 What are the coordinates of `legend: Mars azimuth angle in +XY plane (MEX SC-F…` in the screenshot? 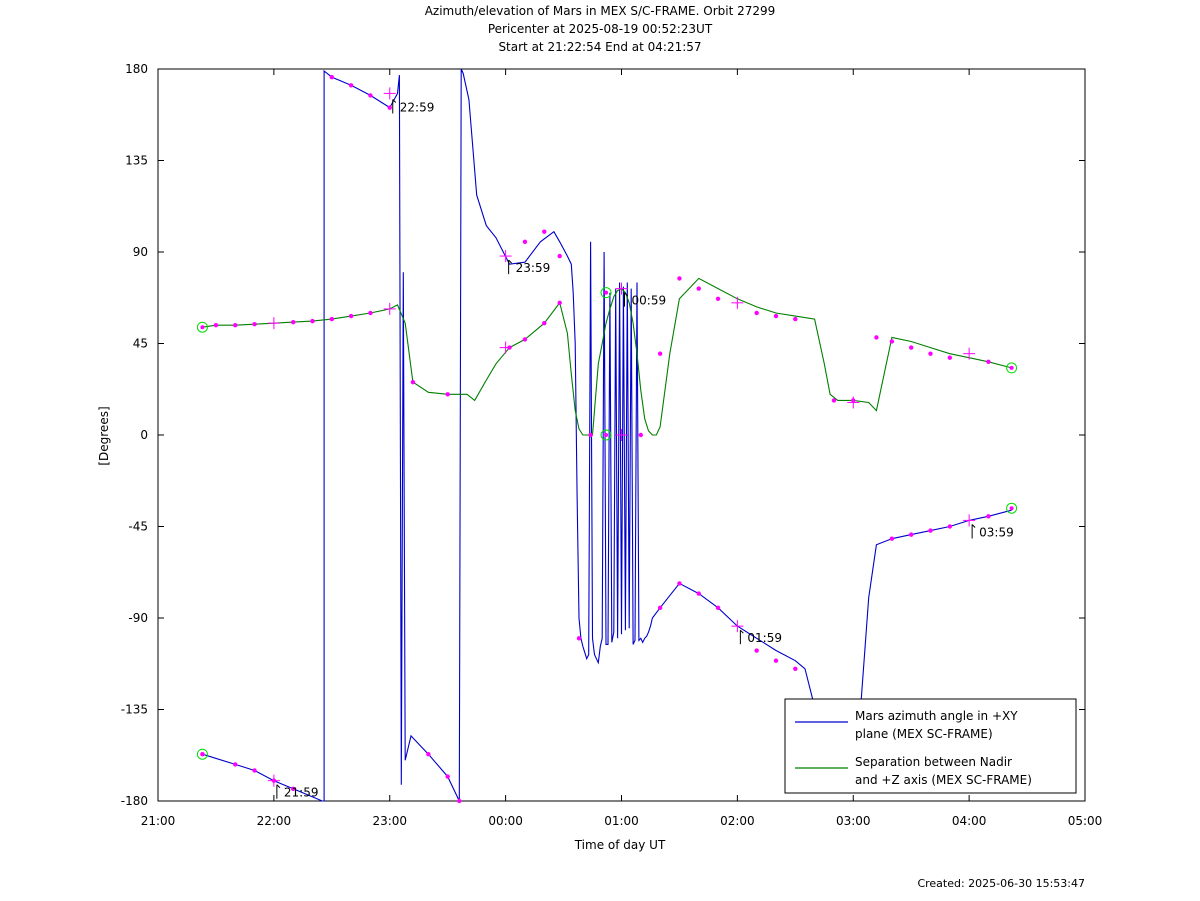 It's located at (930, 746).